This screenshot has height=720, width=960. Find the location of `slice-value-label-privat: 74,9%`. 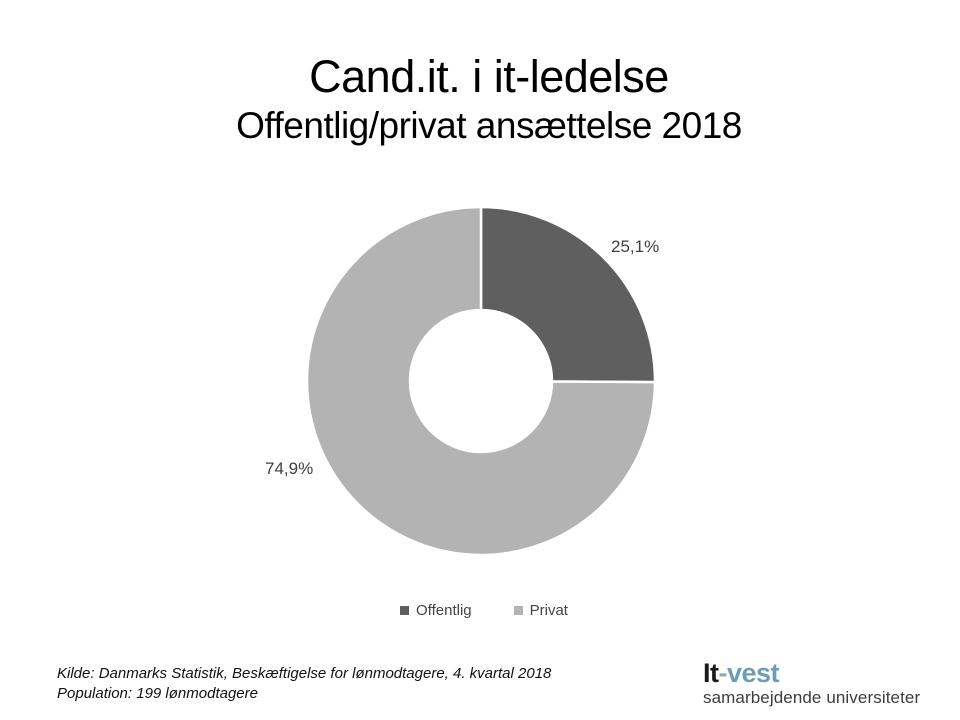

slice-value-label-privat: 74,9% is located at coordinates (289, 468).